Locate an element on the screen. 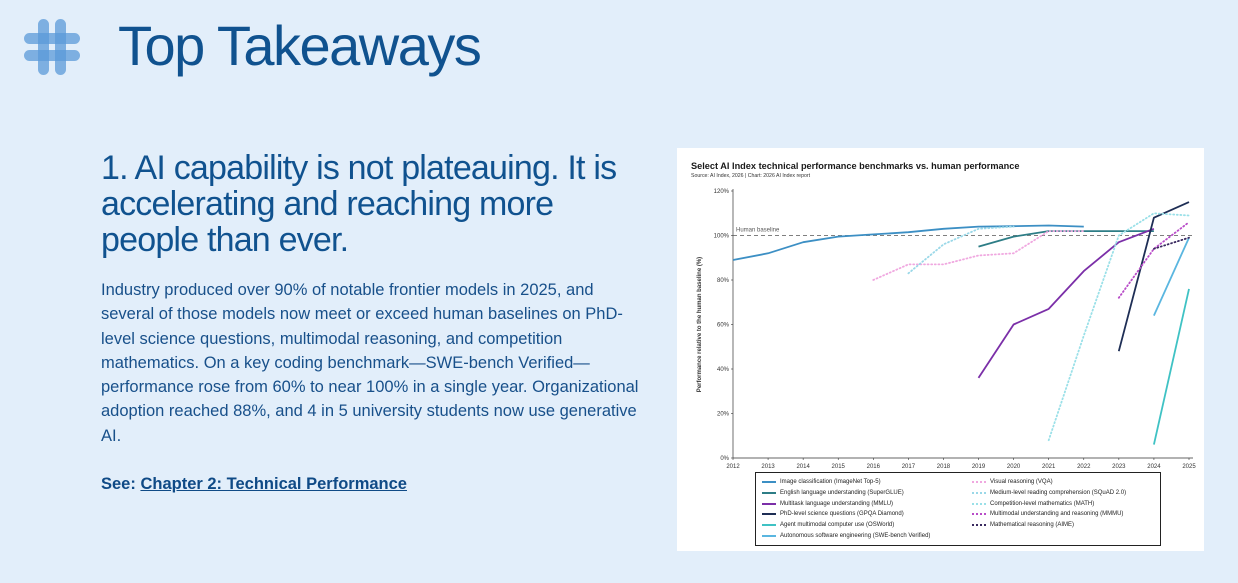 Image resolution: width=1238 pixels, height=583 pixels. see-label: See: is located at coordinates (118, 484).